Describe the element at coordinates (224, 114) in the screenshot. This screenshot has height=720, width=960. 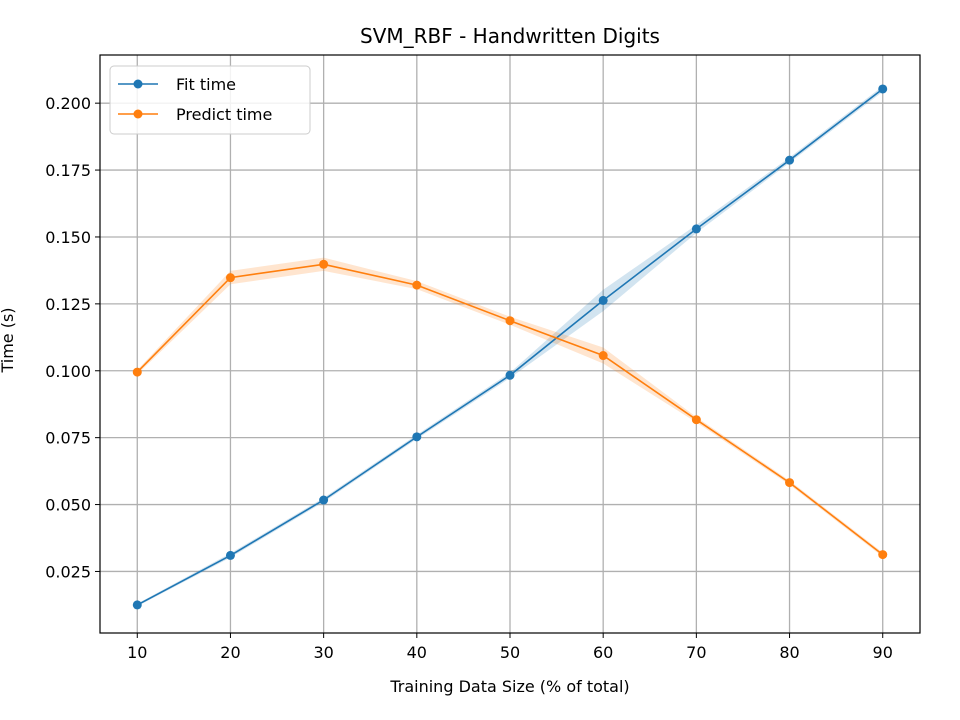
I see `legend-predict-time-label: Predict time` at that location.